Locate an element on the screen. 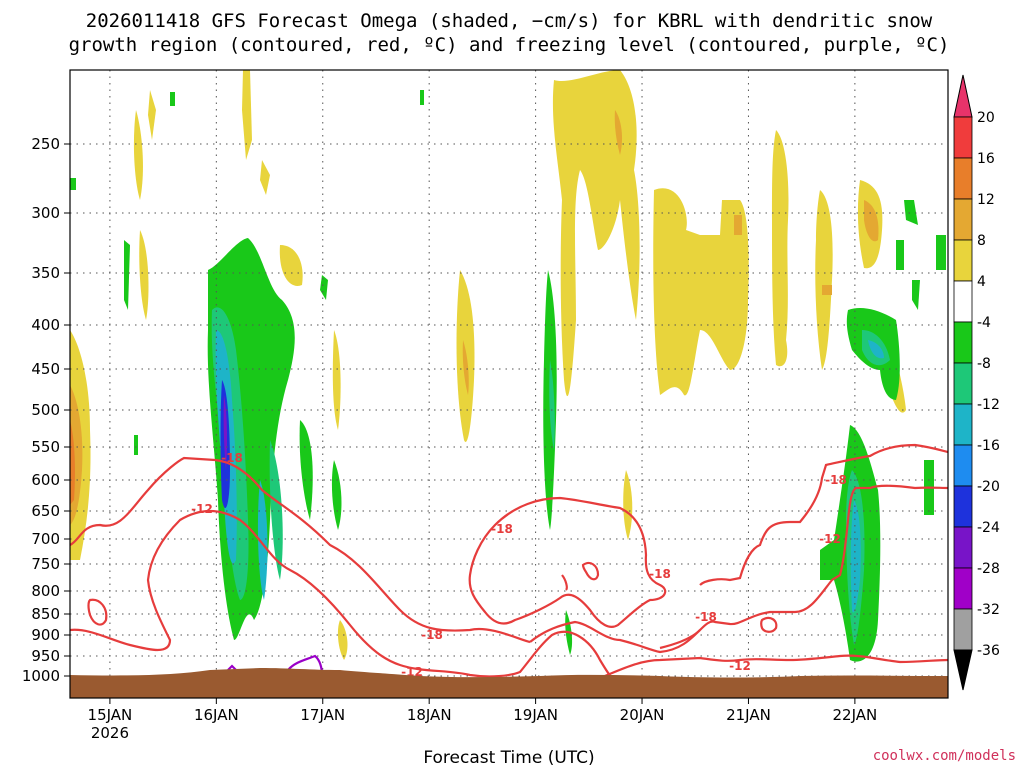  colorbar-cap-top is located at coordinates (963, 96).